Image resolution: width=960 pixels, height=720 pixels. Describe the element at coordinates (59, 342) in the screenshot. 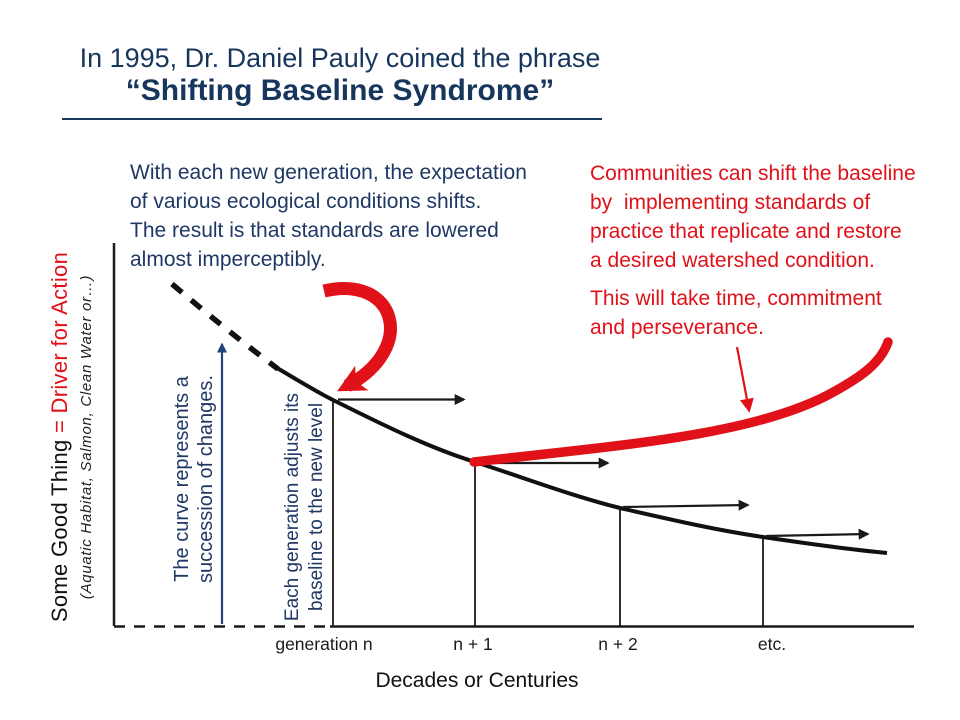

I see `y-axis-label-red: = Driver for Action` at that location.